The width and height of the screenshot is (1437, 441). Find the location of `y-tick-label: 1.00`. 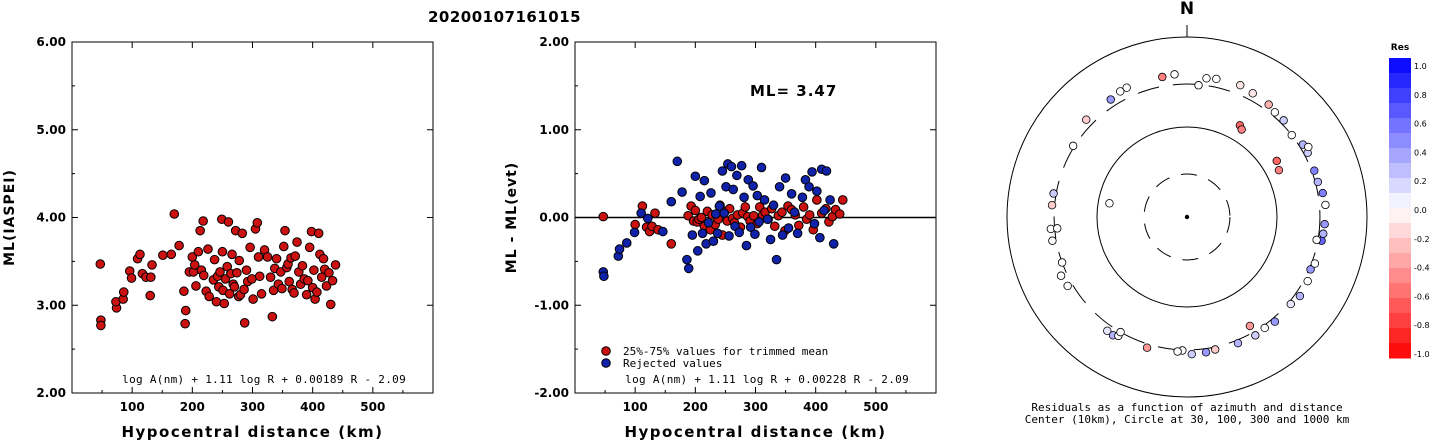

y-tick-label: 1.00 is located at coordinates (554, 130).